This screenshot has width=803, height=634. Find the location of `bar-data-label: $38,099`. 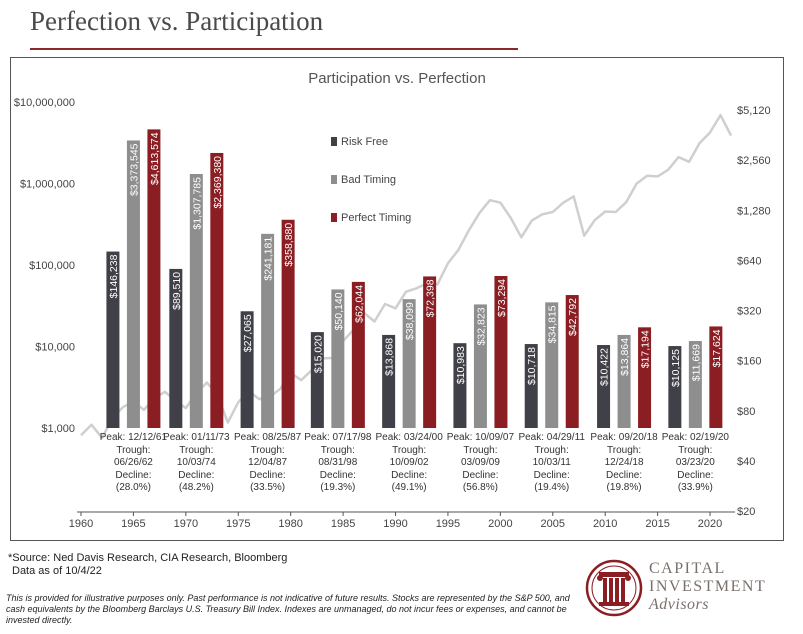

bar-data-label: $38,099 is located at coordinates (410, 321).